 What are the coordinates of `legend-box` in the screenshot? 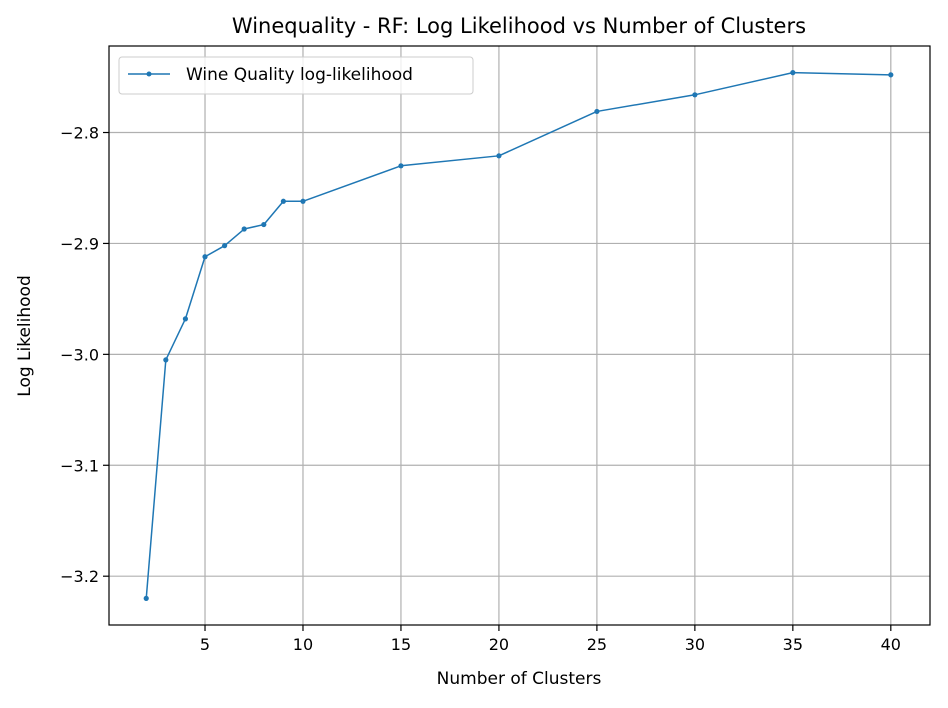 It's located at (296, 75).